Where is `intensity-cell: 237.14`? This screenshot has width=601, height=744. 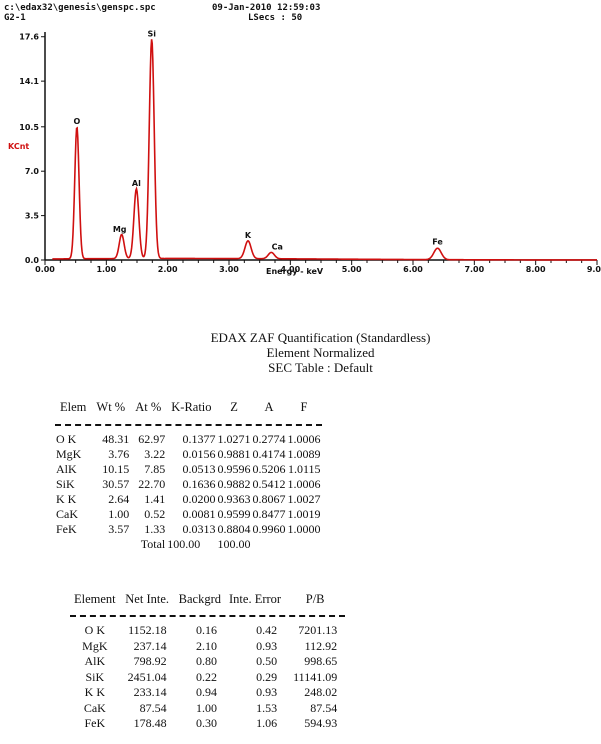
intensity-cell: 237.14 is located at coordinates (150, 645).